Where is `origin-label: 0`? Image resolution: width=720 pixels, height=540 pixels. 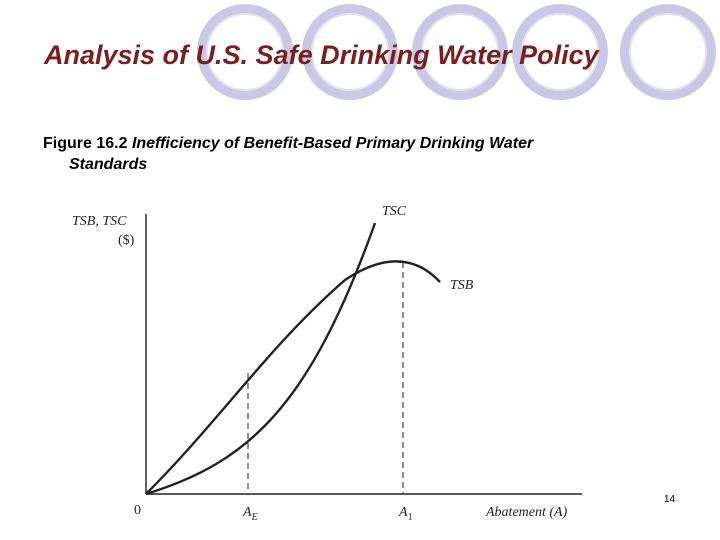 origin-label: 0 is located at coordinates (137, 510).